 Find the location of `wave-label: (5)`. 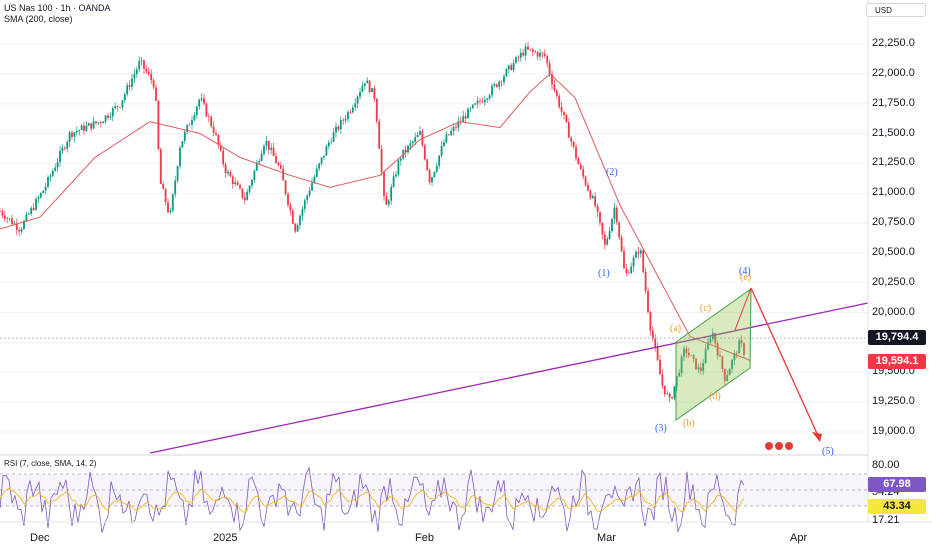

wave-label: (5) is located at coordinates (828, 451).